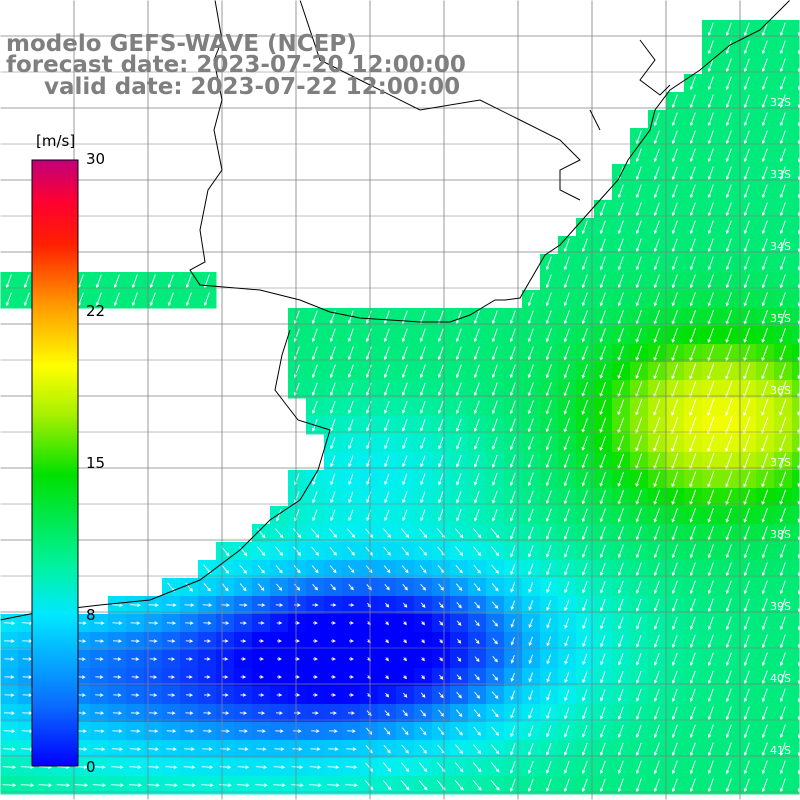 The width and height of the screenshot is (800, 800). Describe the element at coordinates (91, 767) in the screenshot. I see `colorbar-tick-0: 0` at that location.